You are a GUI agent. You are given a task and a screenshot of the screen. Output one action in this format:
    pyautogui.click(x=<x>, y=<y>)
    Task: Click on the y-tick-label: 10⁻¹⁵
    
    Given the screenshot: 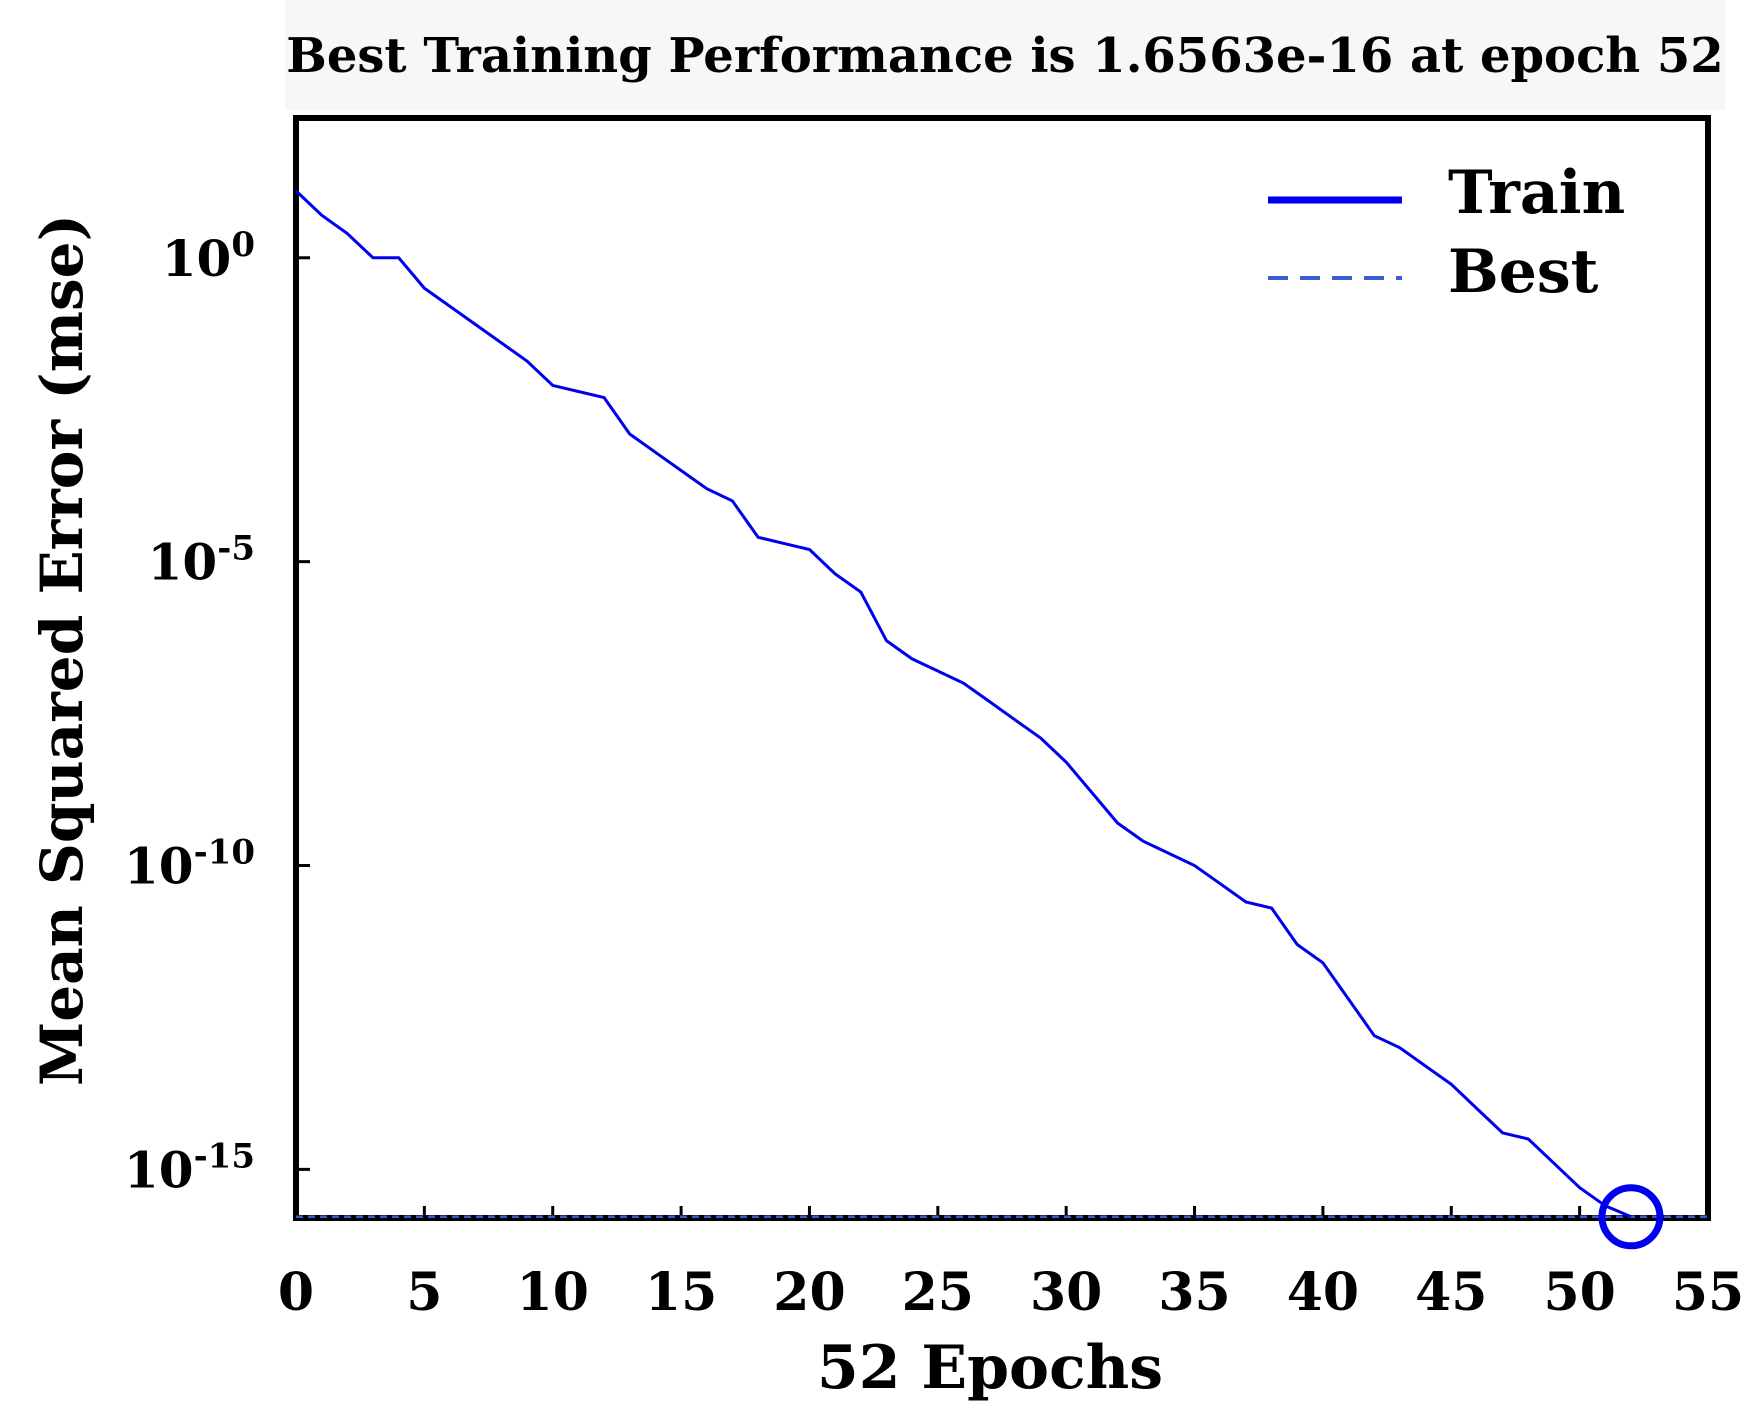 What is the action you would take?
    pyautogui.click(x=189, y=1167)
    